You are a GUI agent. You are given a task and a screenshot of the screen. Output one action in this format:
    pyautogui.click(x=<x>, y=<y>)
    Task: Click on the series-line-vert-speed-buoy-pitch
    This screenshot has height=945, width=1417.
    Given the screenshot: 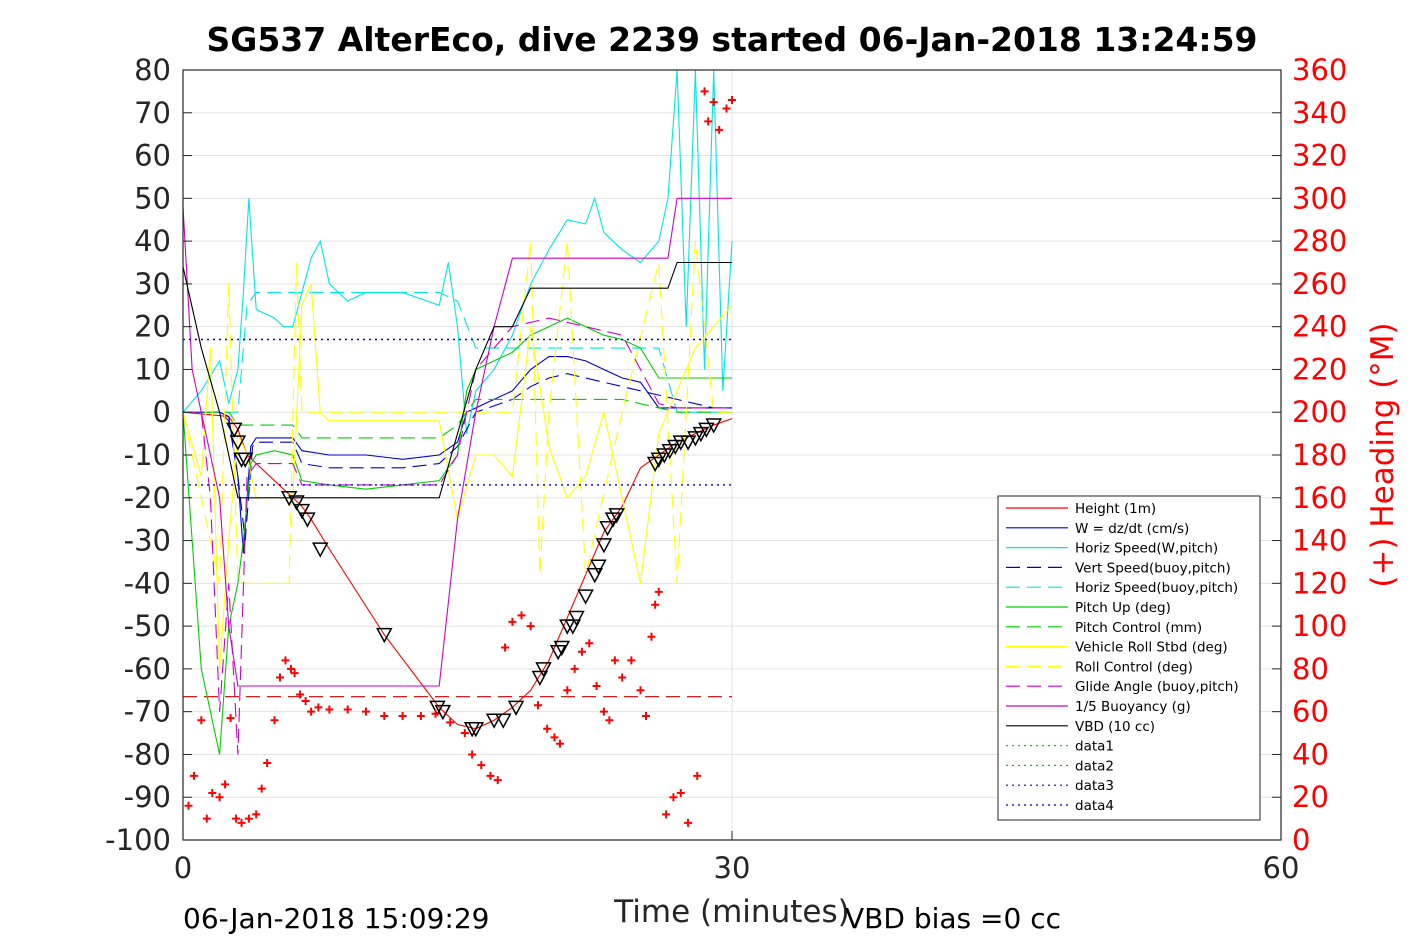 What is the action you would take?
    pyautogui.click(x=457, y=457)
    